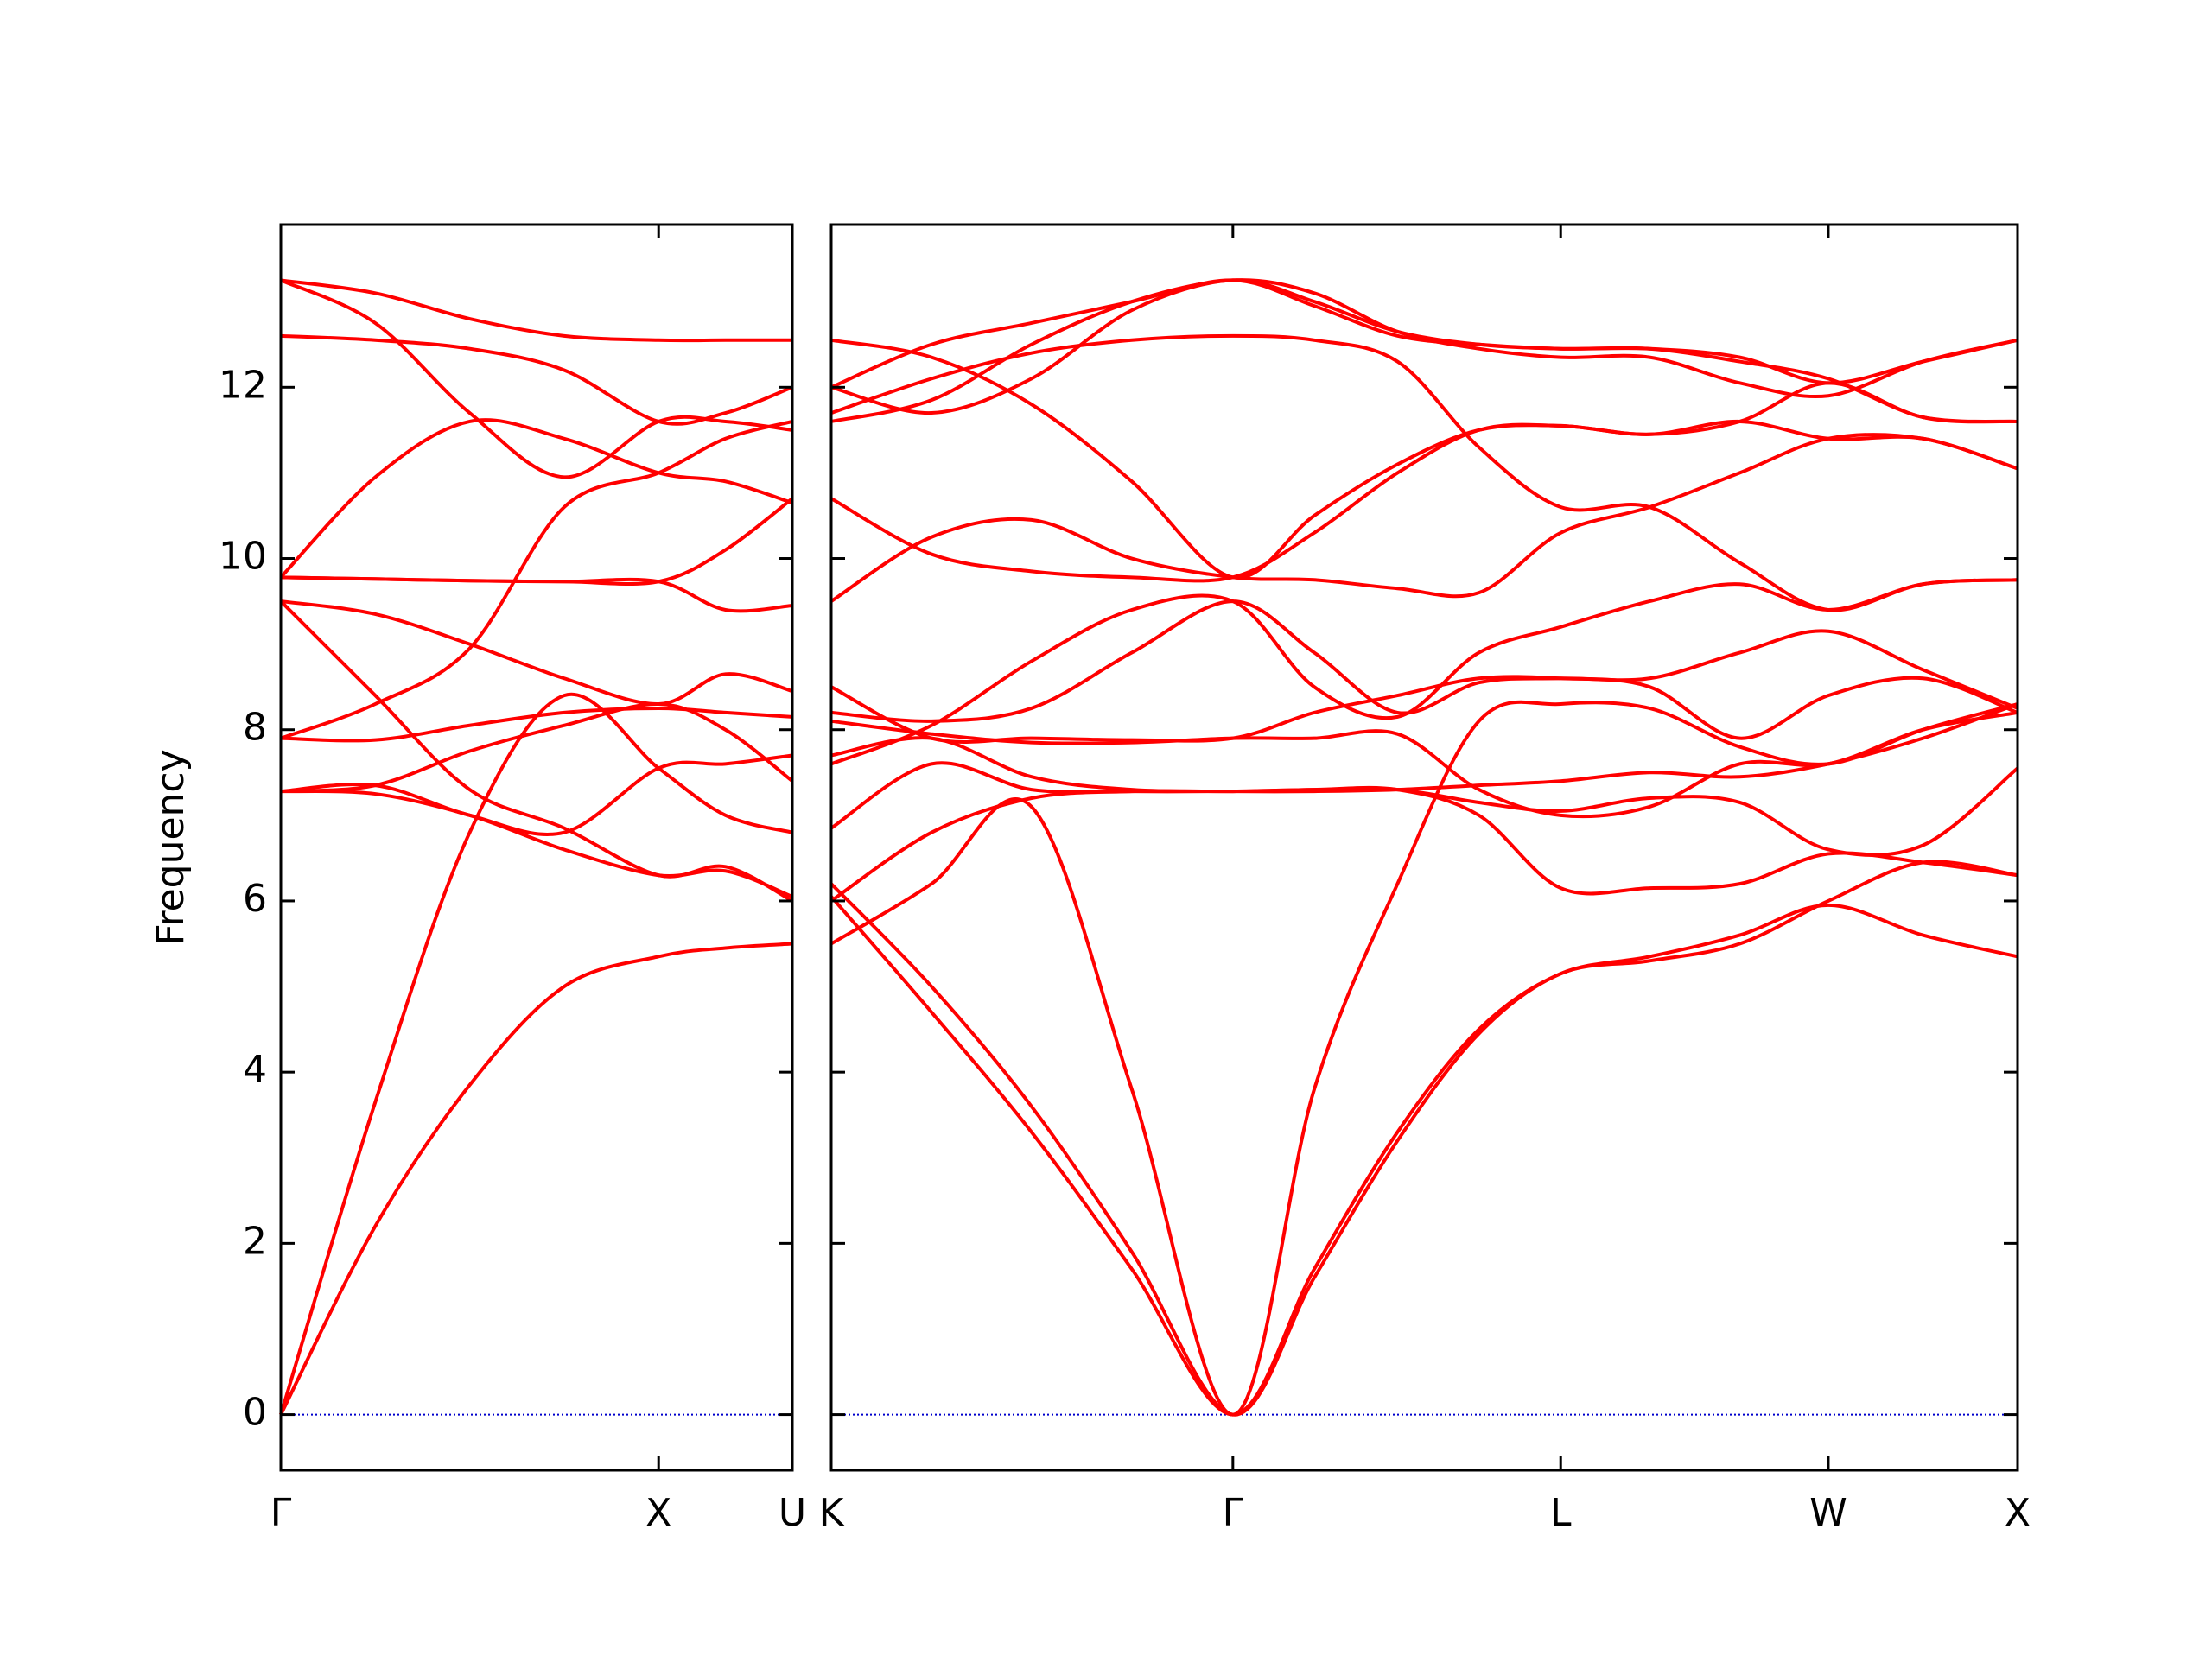 The image size is (2212, 1662). What do you see at coordinates (1561, 1513) in the screenshot?
I see `x-tick-label: L` at bounding box center [1561, 1513].